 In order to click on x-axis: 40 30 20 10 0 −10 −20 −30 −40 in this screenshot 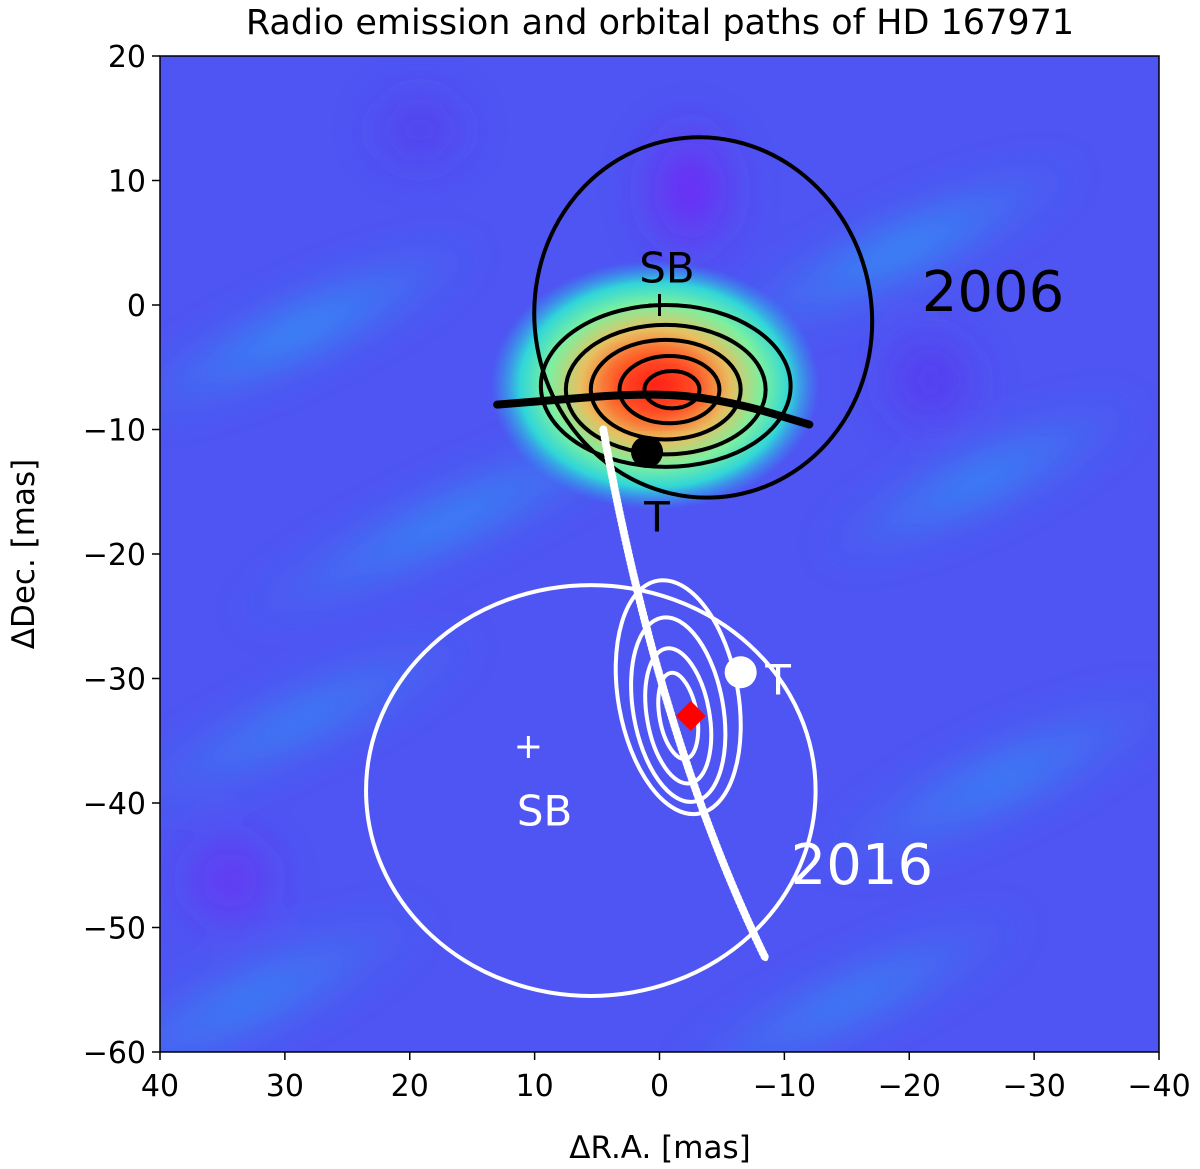, I will do `click(666, 1078)`.